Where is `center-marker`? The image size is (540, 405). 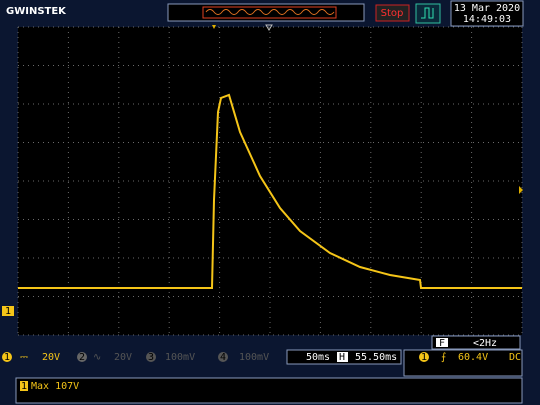
center-marker is located at coordinates (269, 27).